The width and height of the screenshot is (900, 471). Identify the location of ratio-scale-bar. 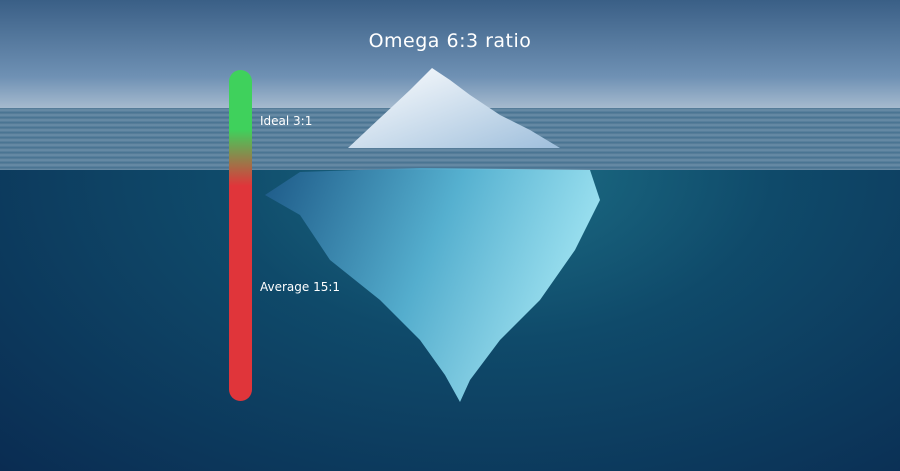
(240, 235).